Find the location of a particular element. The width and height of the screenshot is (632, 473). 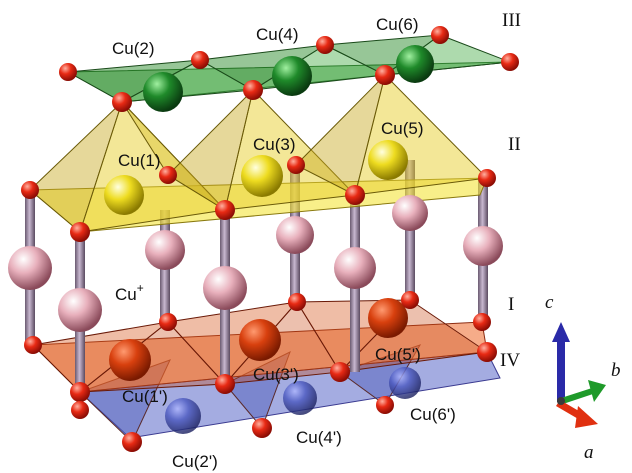

axis-a-label: a is located at coordinates (589, 452).